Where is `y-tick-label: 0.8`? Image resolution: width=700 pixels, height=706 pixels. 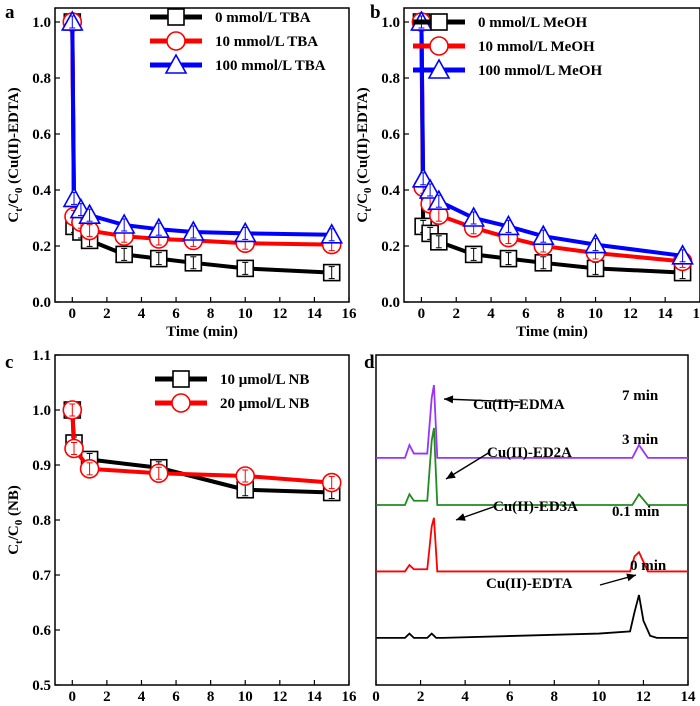
y-tick-label: 0.8 is located at coordinates (390, 79).